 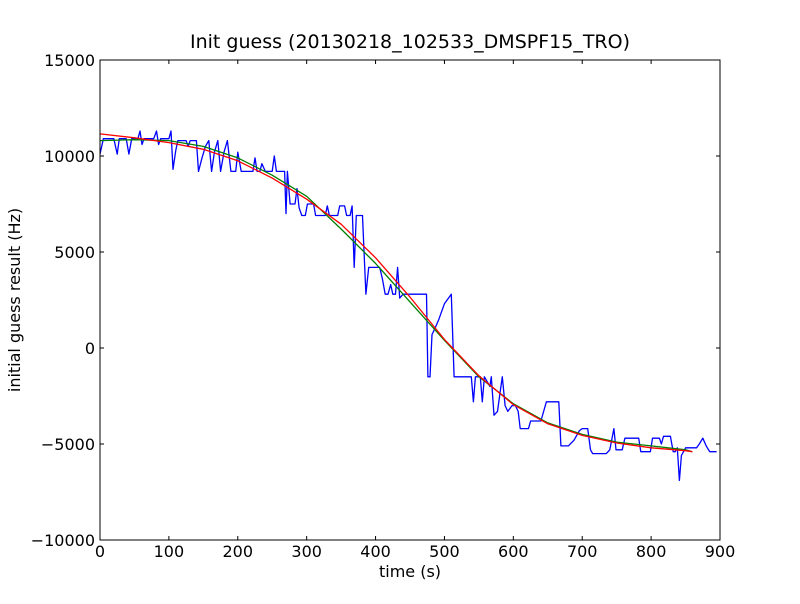 What do you see at coordinates (651, 551) in the screenshot?
I see `x-tick-label: 800` at bounding box center [651, 551].